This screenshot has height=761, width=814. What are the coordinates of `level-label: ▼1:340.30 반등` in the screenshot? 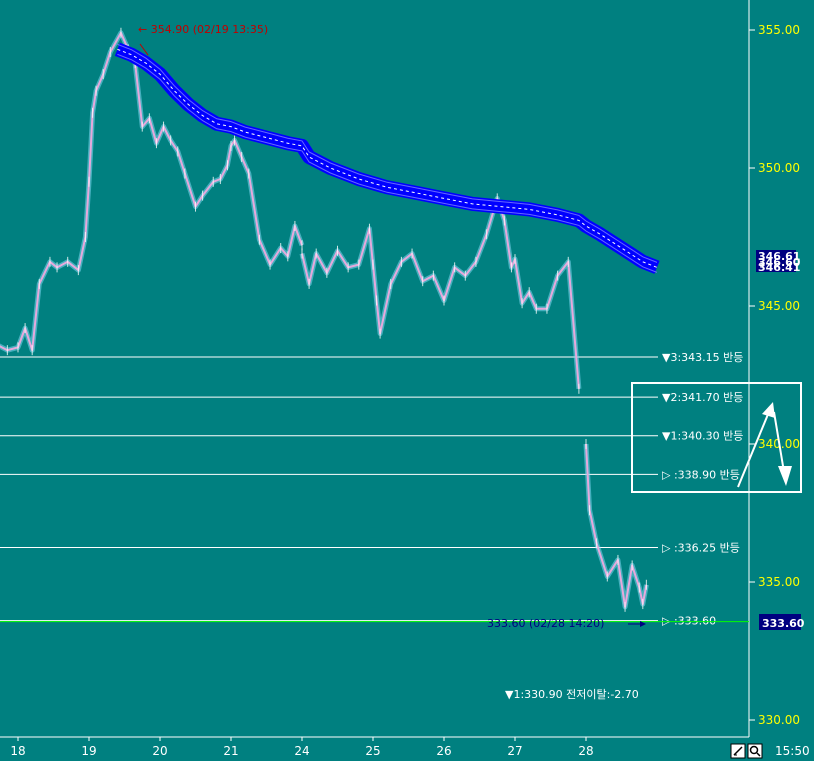 It's located at (702, 436).